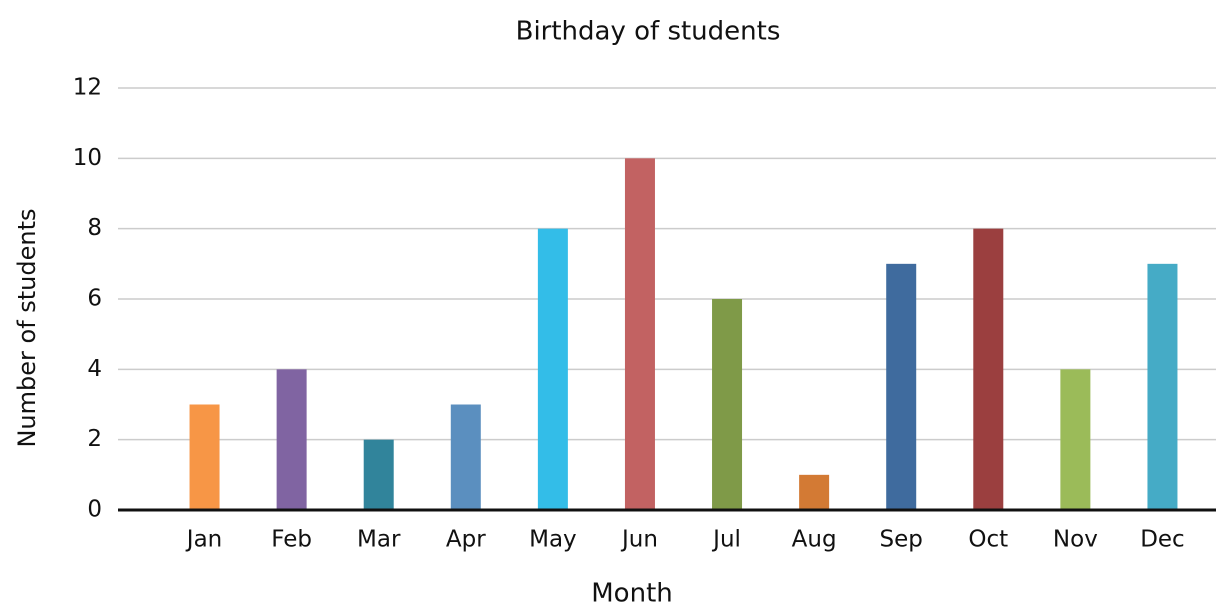 Image resolution: width=1216 pixels, height=614 pixels. Describe the element at coordinates (814, 540) in the screenshot. I see `x-tick-label: Aug` at that location.